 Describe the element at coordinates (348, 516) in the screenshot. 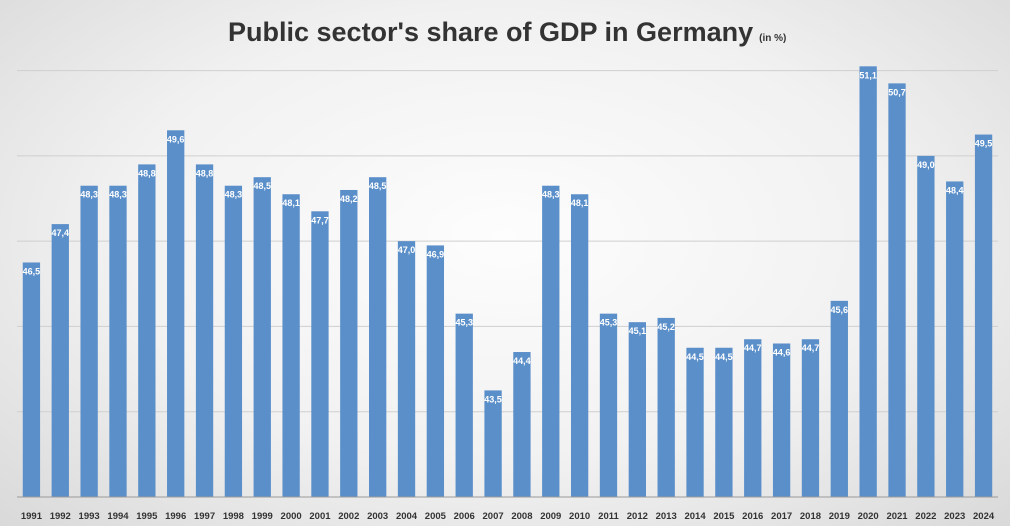

I see `x-tick-2002: 2002` at that location.